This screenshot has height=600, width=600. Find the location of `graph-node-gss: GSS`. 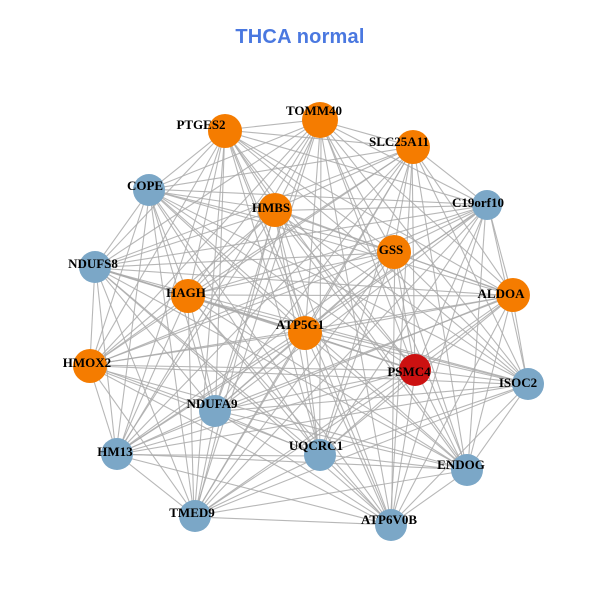

graph-node-gss: GSS is located at coordinates (394, 252).